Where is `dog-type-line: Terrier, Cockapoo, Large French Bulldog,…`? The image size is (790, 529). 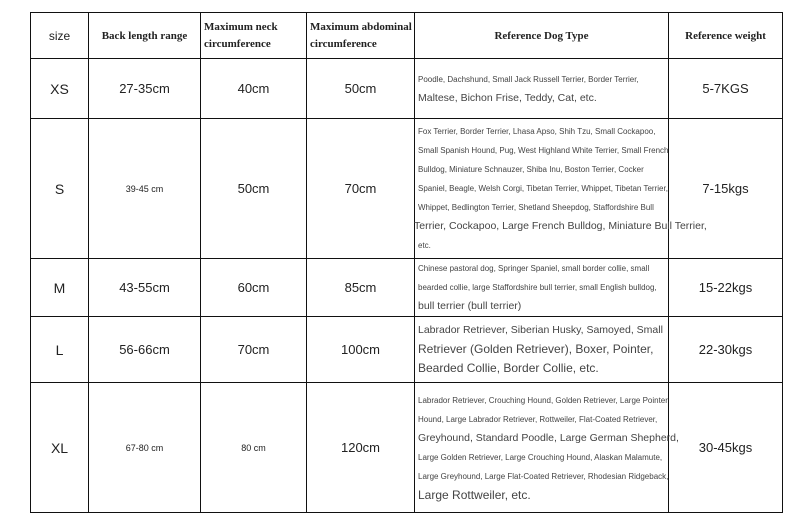
dog-type-line: Terrier, Cockapoo, Large French Bulldog,… is located at coordinates (560, 226).